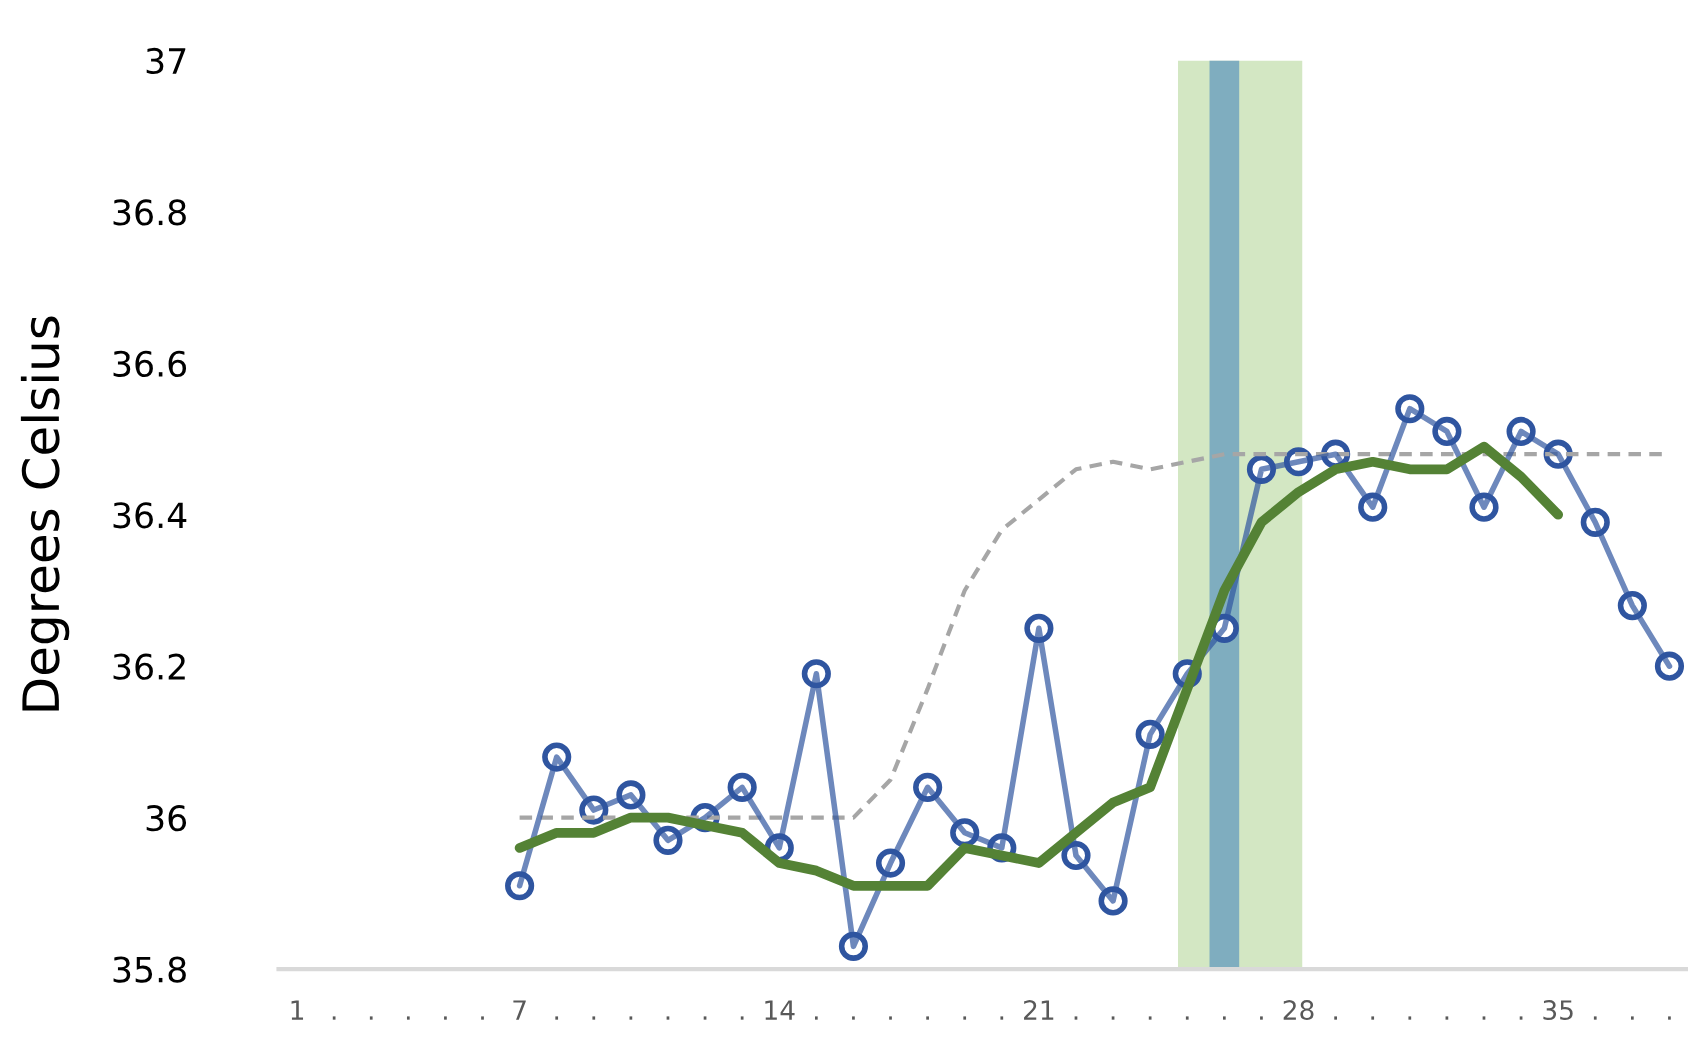 This screenshot has width=1688, height=1042. Describe the element at coordinates (780, 1010) in the screenshot. I see `x-tick-label: 14` at that location.